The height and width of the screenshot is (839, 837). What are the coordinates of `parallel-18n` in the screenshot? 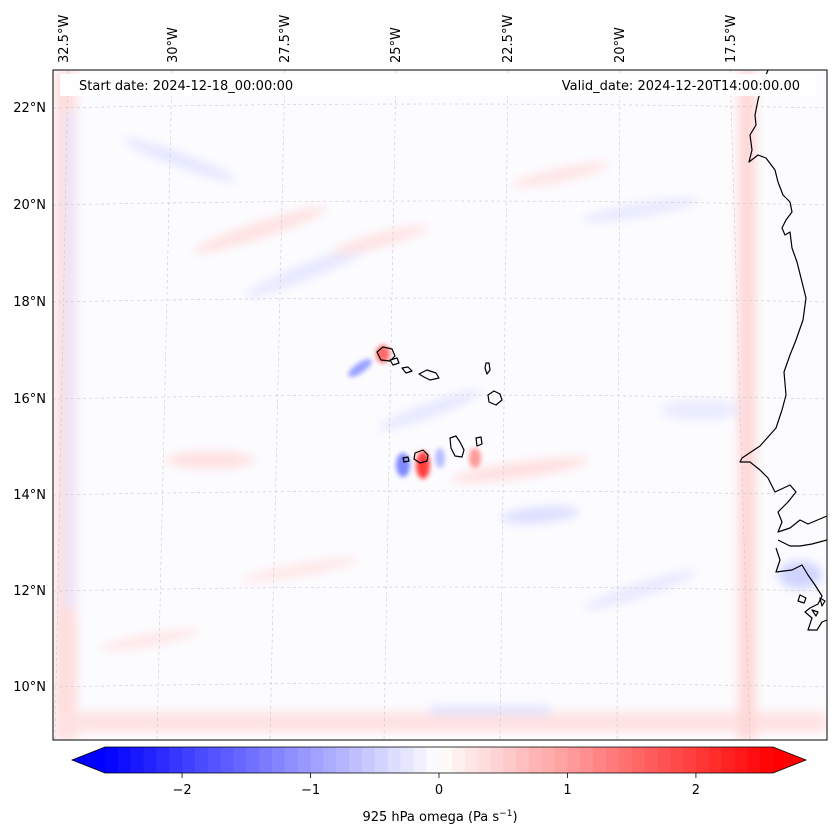 It's located at (440, 300).